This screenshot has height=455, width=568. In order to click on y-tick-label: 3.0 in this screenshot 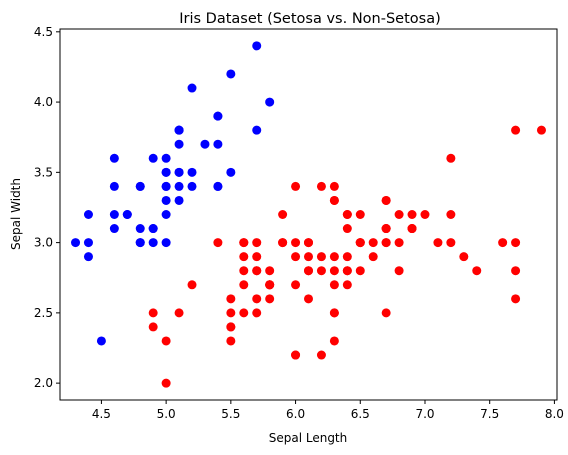, I will do `click(43, 243)`.